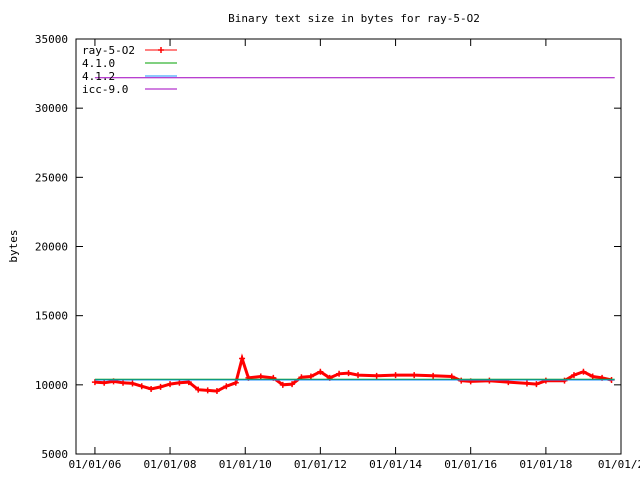  What do you see at coordinates (51, 316) in the screenshot?
I see `y-tick-label: 15000` at bounding box center [51, 316].